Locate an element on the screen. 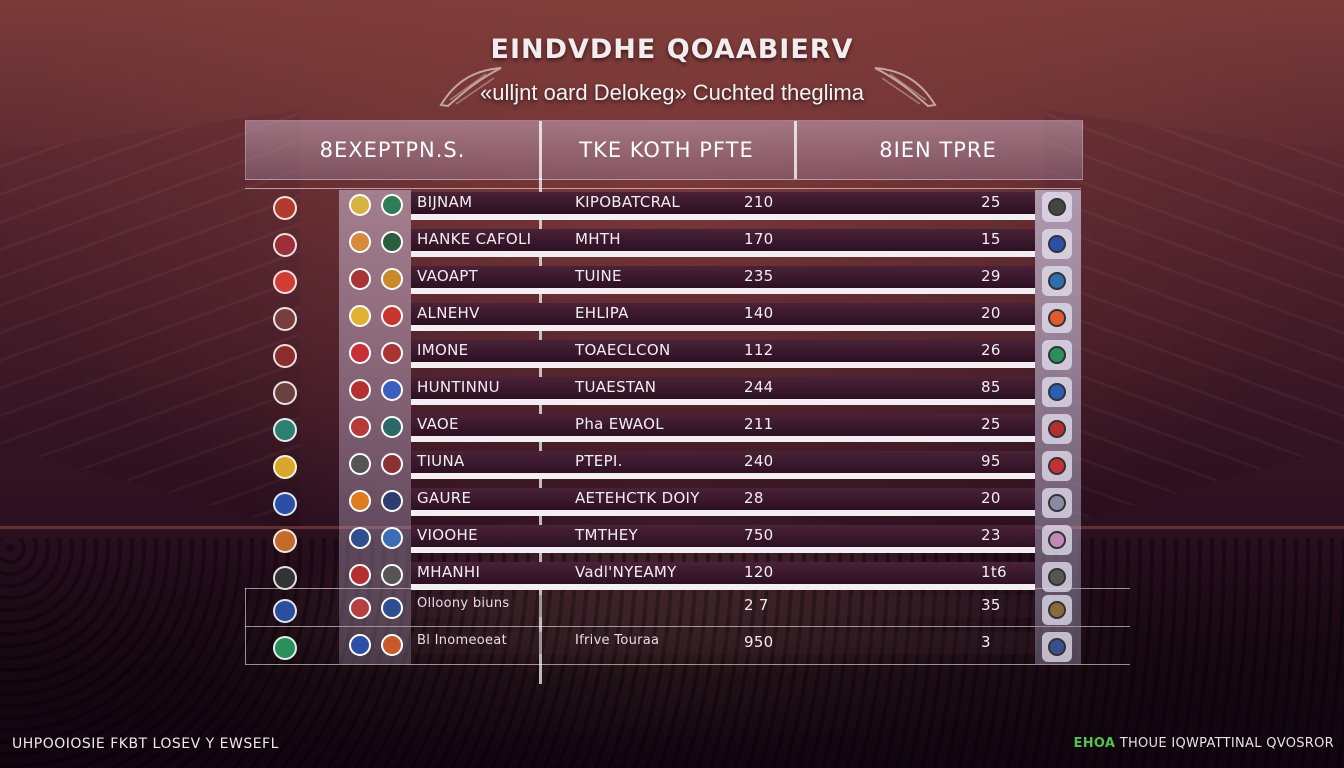 The image size is (1344, 768). team-name: HUNTINNU is located at coordinates (458, 387).